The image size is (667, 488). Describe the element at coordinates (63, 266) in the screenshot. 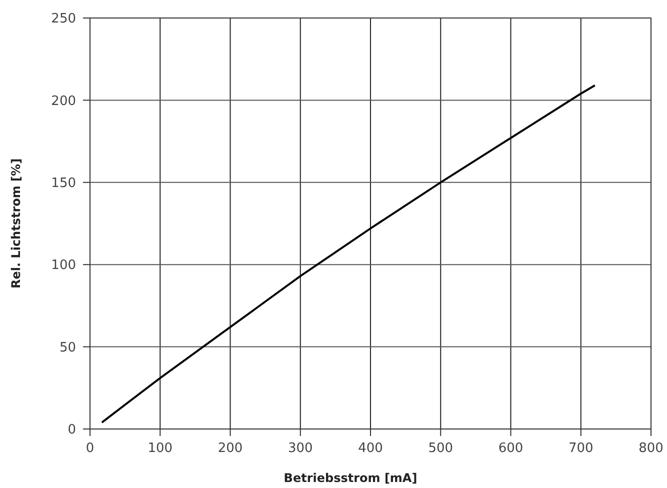

I see `y-tick-label: 100` at that location.